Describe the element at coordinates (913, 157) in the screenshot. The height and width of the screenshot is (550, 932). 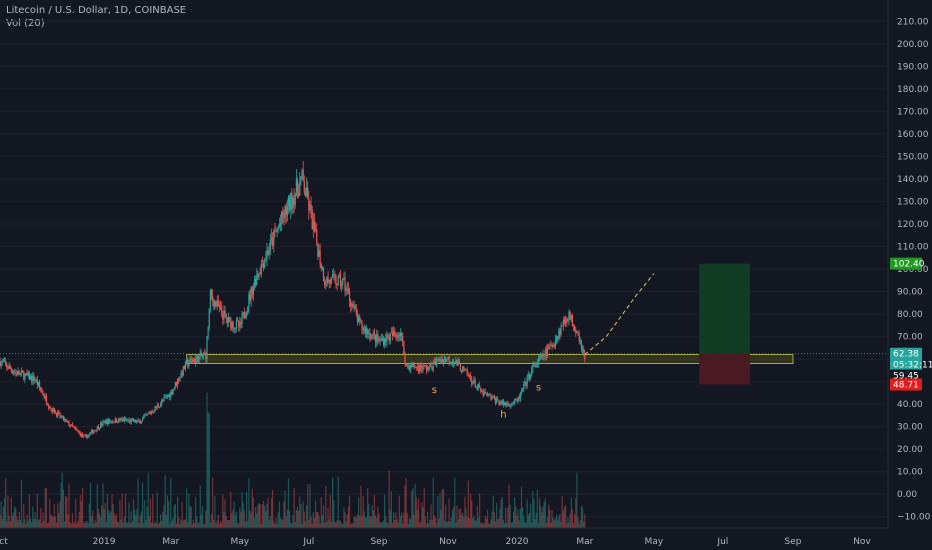
I see `price-tick-label: 150.00` at that location.